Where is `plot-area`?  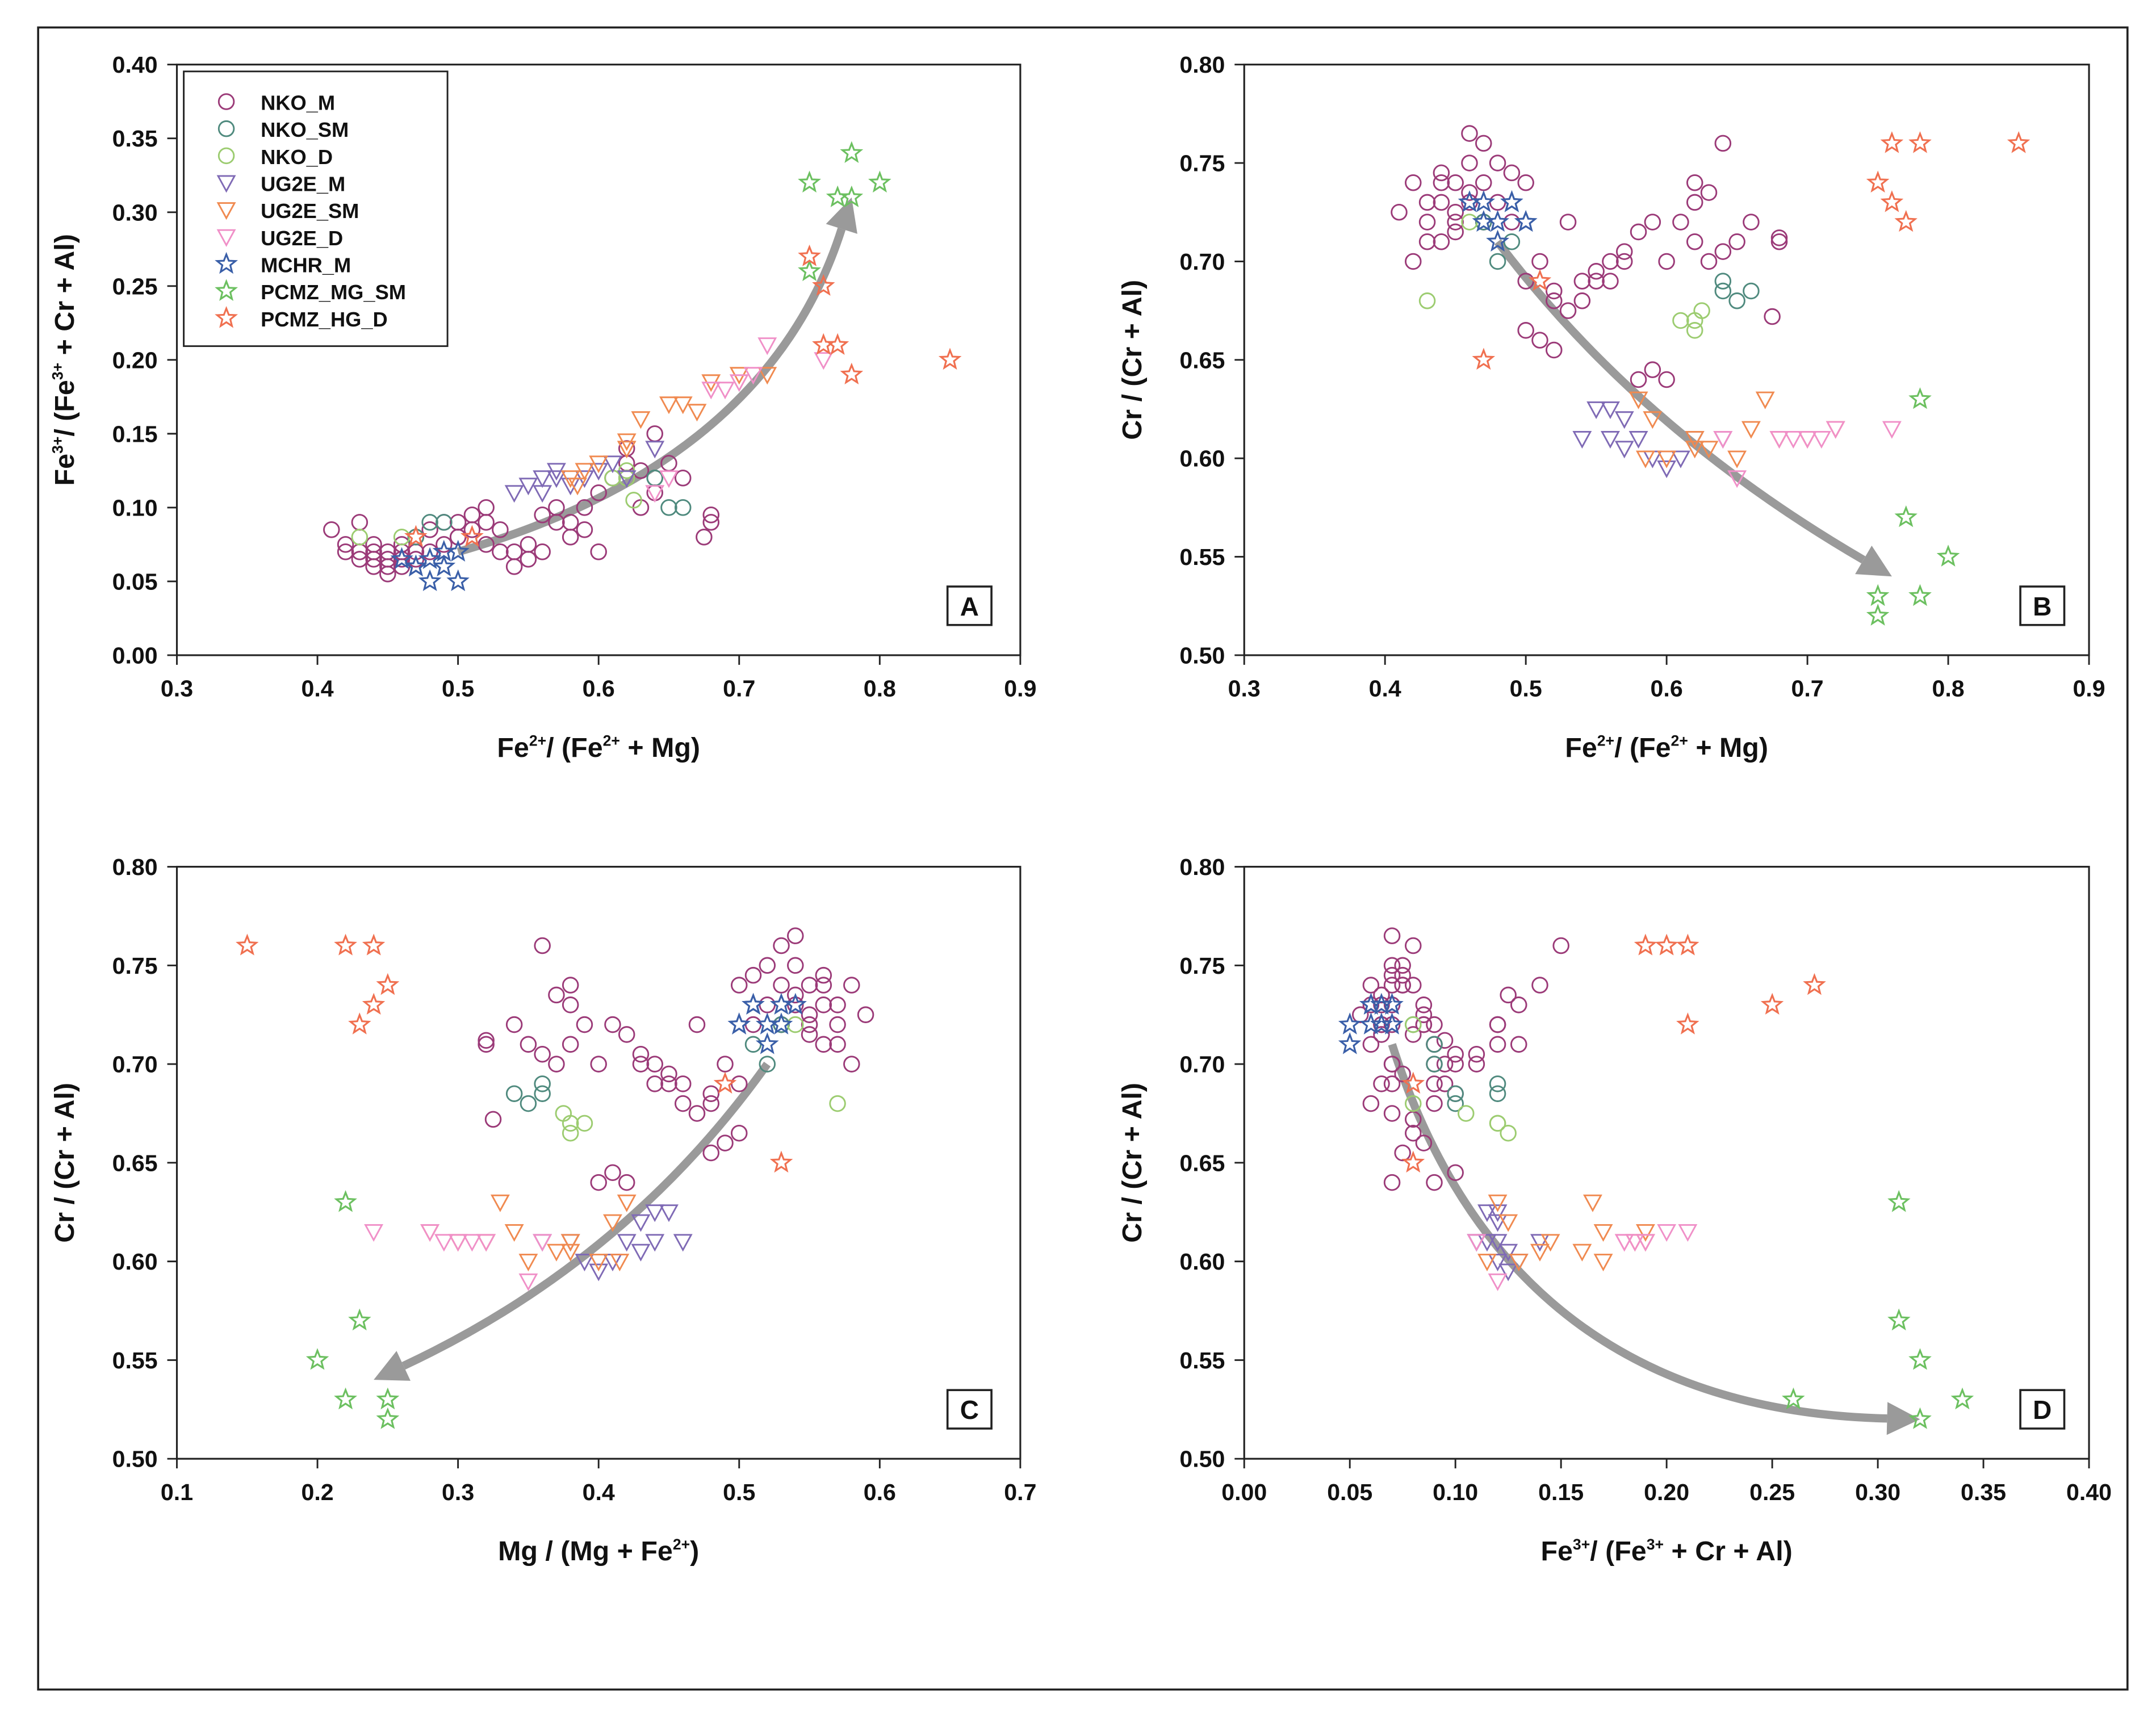
plot-area is located at coordinates (1667, 360).